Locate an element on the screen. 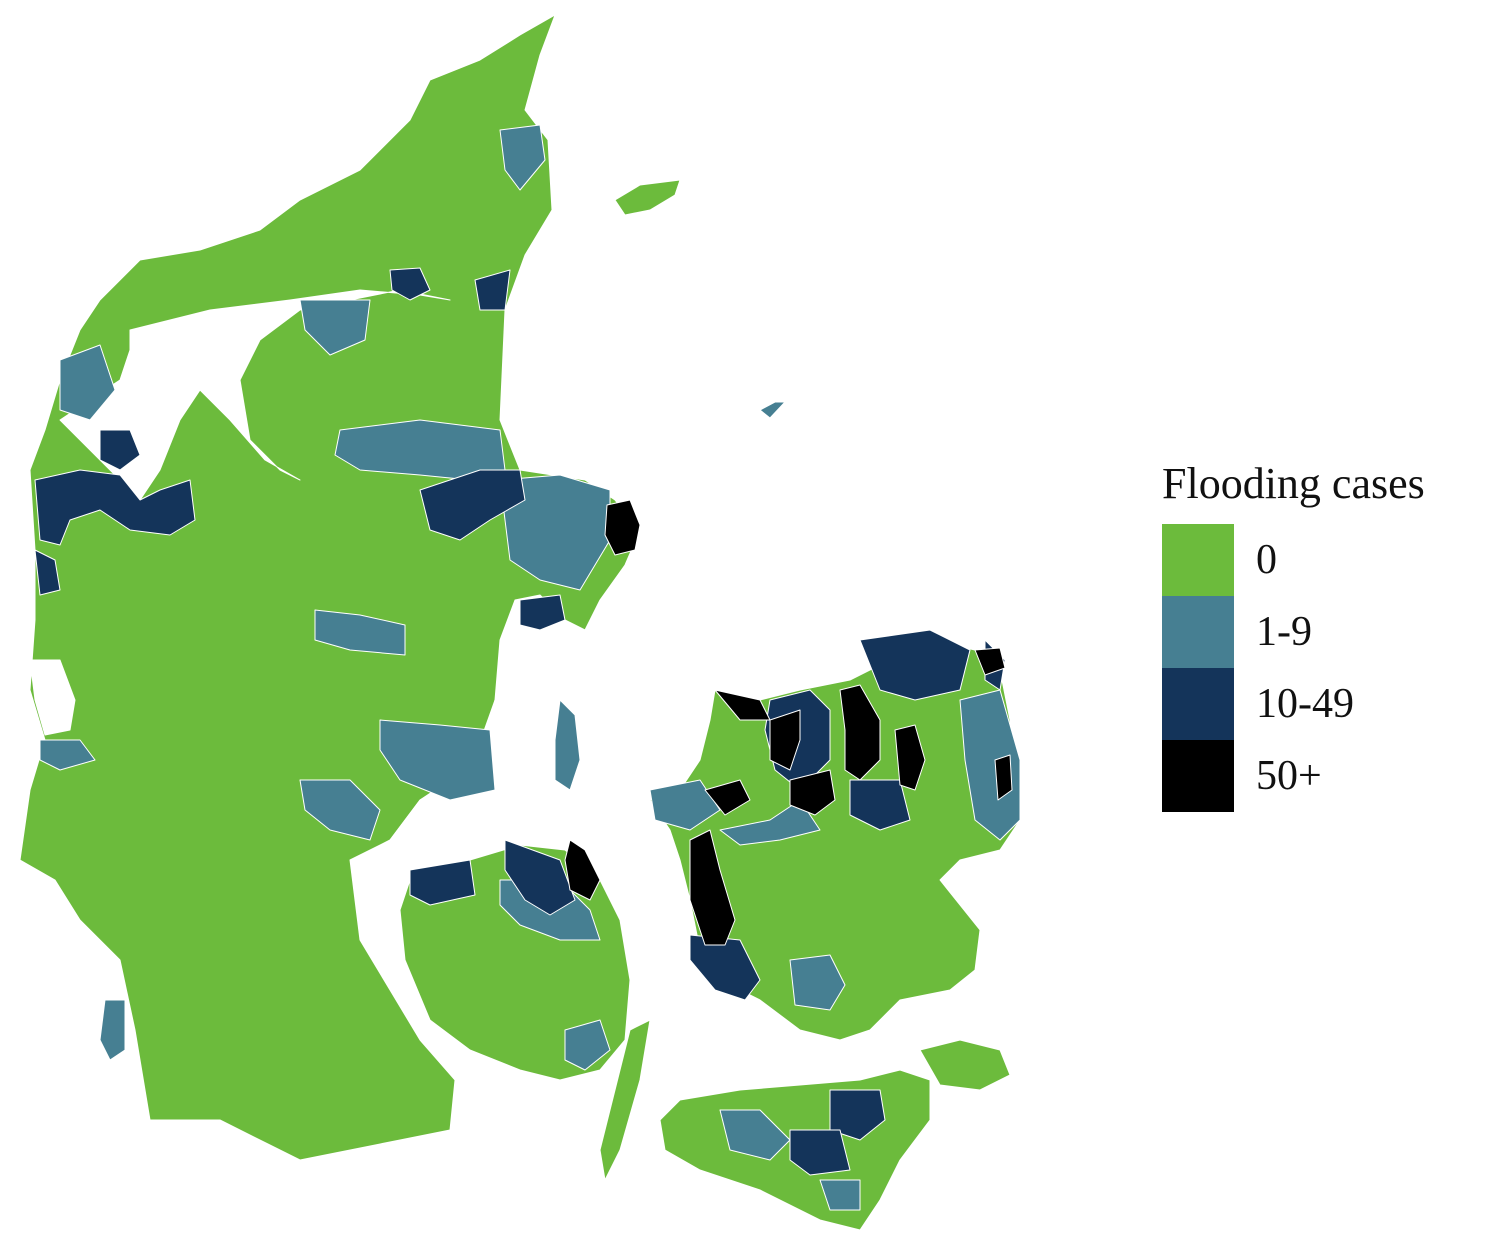  legend-label-0: 0 is located at coordinates (1266, 560).